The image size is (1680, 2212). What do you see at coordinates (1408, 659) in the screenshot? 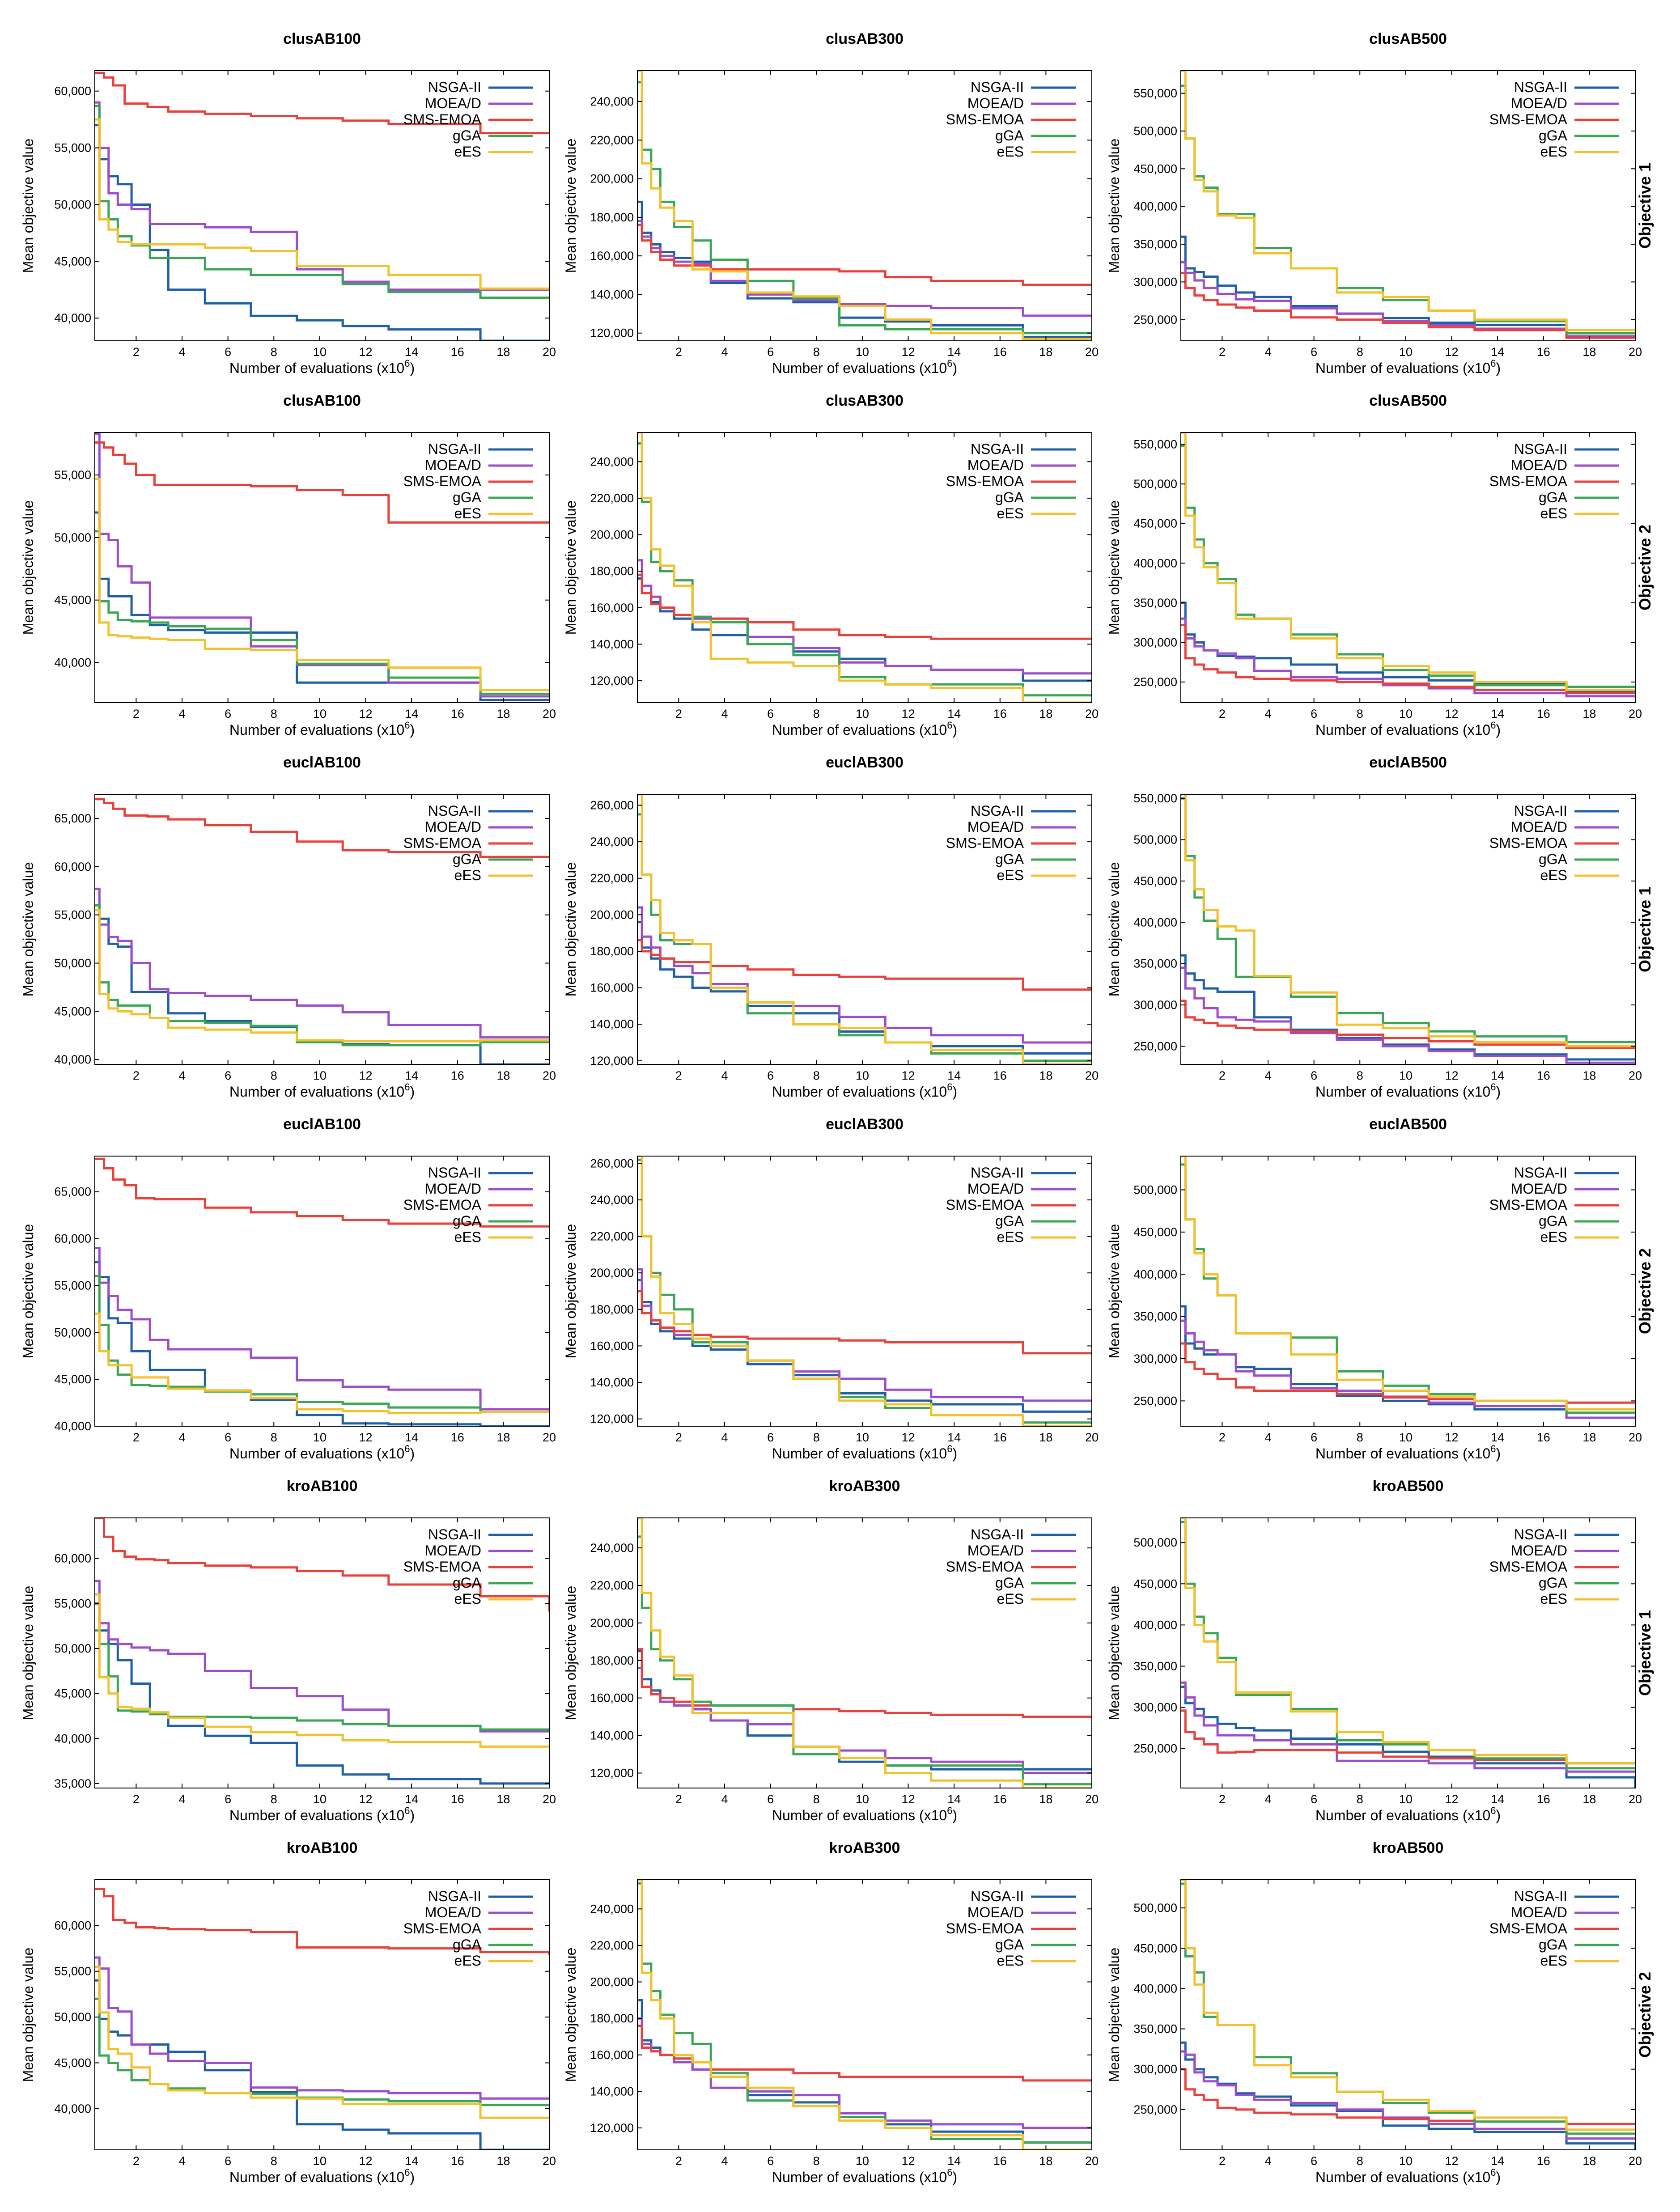
I see `series-line-sms-emoa` at bounding box center [1408, 659].